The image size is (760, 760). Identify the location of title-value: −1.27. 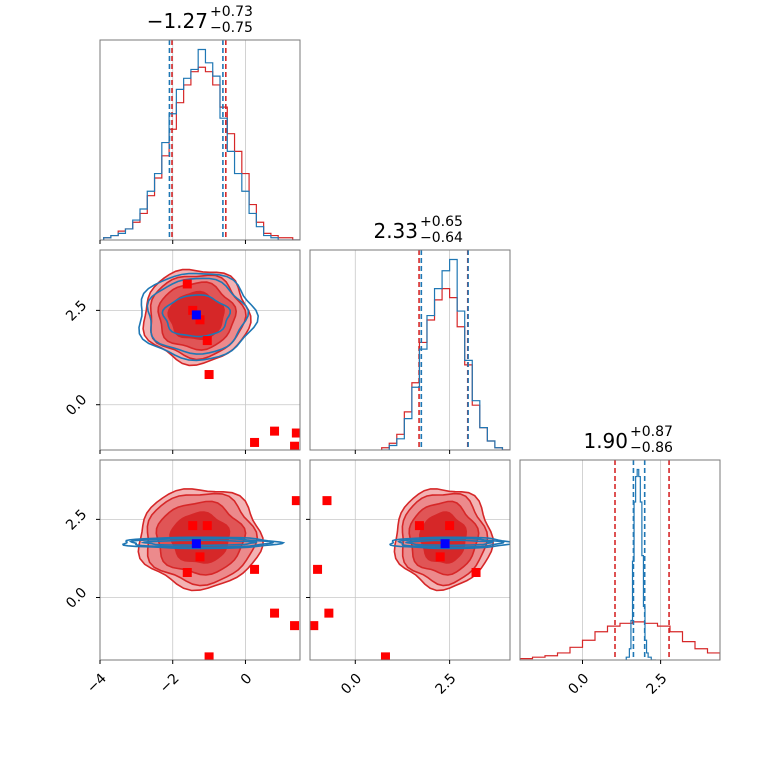
(177, 21).